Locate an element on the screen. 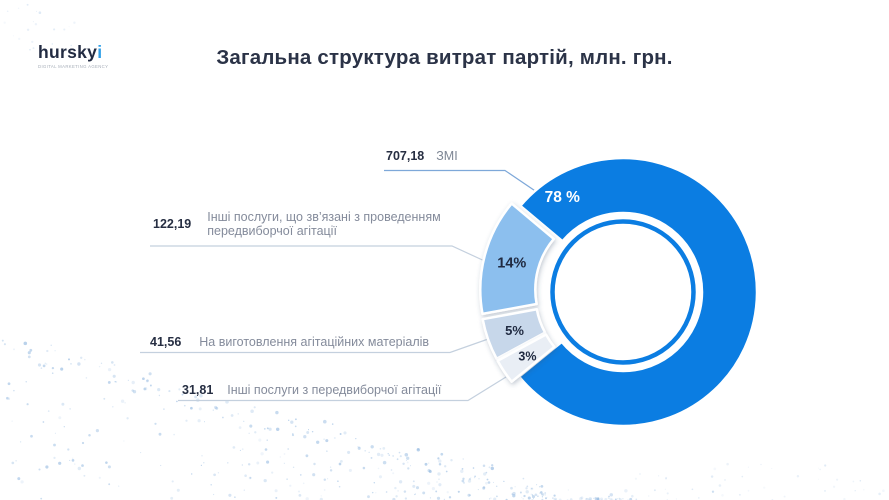 Image resolution: width=889 pixels, height=500 pixels. percent-label-3: 3% is located at coordinates (527, 356).